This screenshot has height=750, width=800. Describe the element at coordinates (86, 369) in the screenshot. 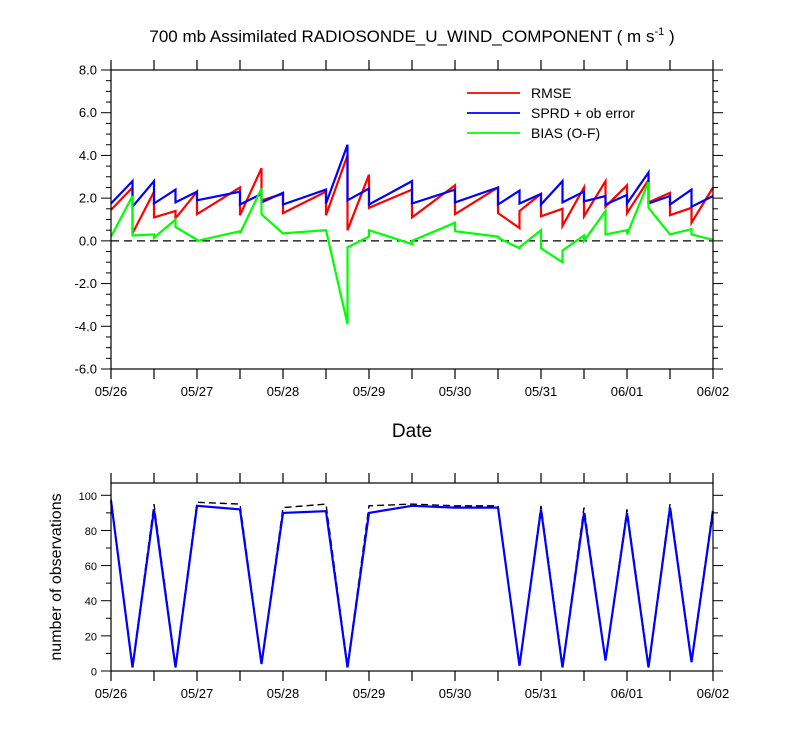

I see `y-tick-label: -6.0` at that location.